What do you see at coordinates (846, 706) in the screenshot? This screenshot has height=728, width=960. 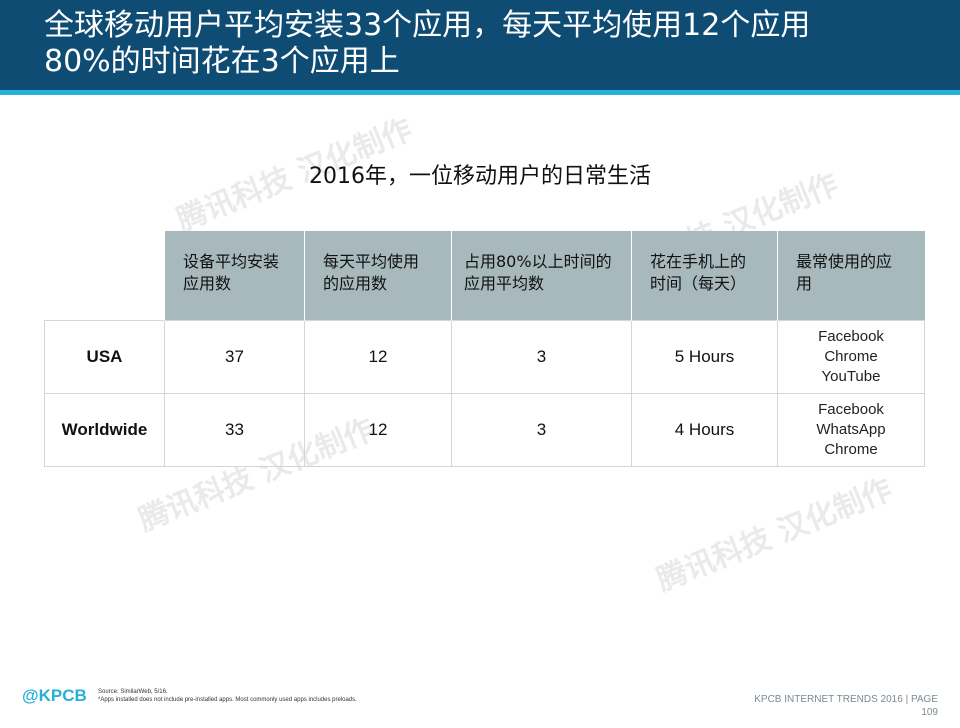 I see `footer-page-info: KPCB INTERNET TRENDS 2016 | PAGE 109` at bounding box center [846, 706].